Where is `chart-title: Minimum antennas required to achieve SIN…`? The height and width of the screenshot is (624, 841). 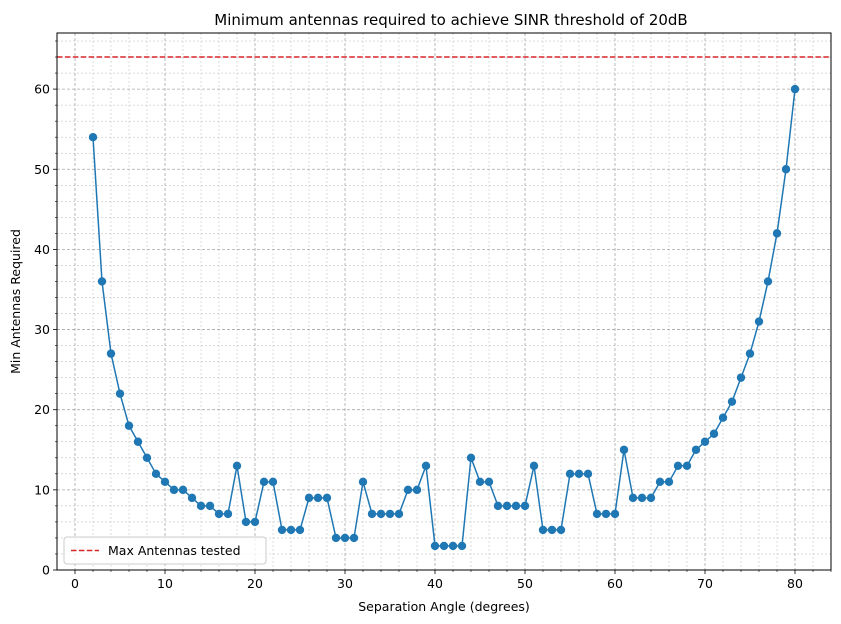
chart-title: Minimum antennas required to achieve SIN… is located at coordinates (450, 20).